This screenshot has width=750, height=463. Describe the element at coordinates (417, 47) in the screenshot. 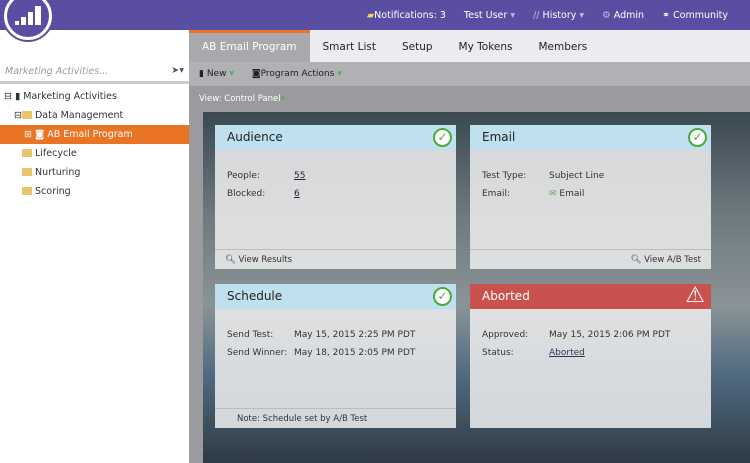

I see `tab-setup: Setup` at that location.